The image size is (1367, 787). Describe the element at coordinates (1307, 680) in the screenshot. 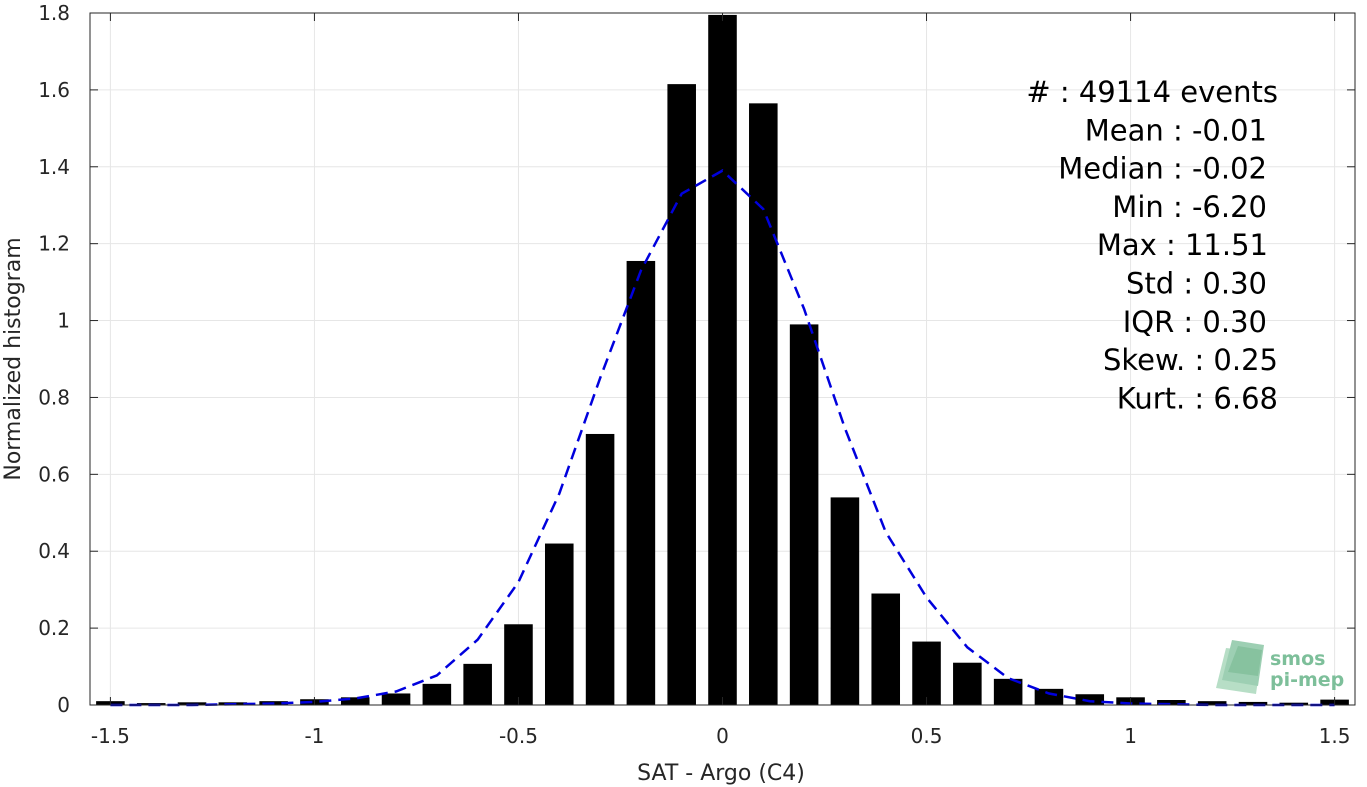

I see `logo-text-pimep: pi-mep` at that location.